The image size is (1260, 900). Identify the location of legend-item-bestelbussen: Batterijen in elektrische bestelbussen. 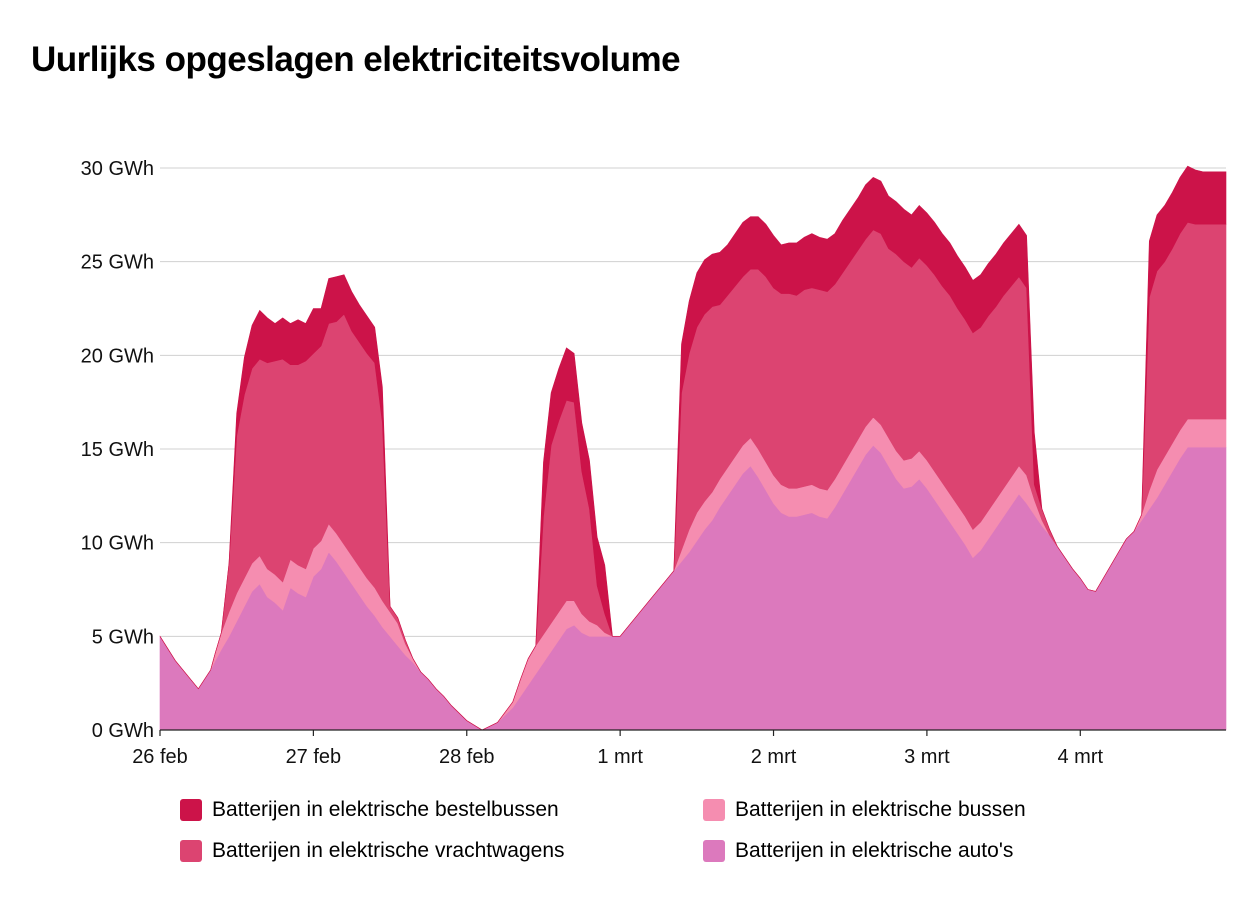
(441, 810).